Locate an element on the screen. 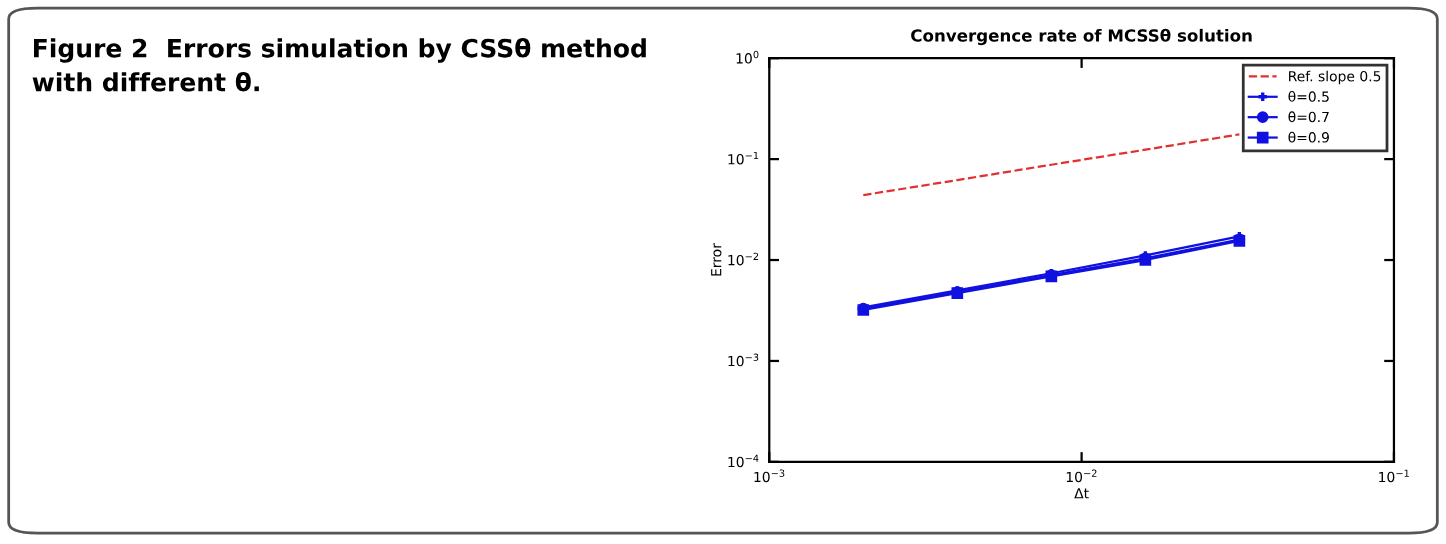 The width and height of the screenshot is (1446, 544). caption: Figure 2 Errors simulation by CSSθ method with different θ. is located at coordinates (339, 65).